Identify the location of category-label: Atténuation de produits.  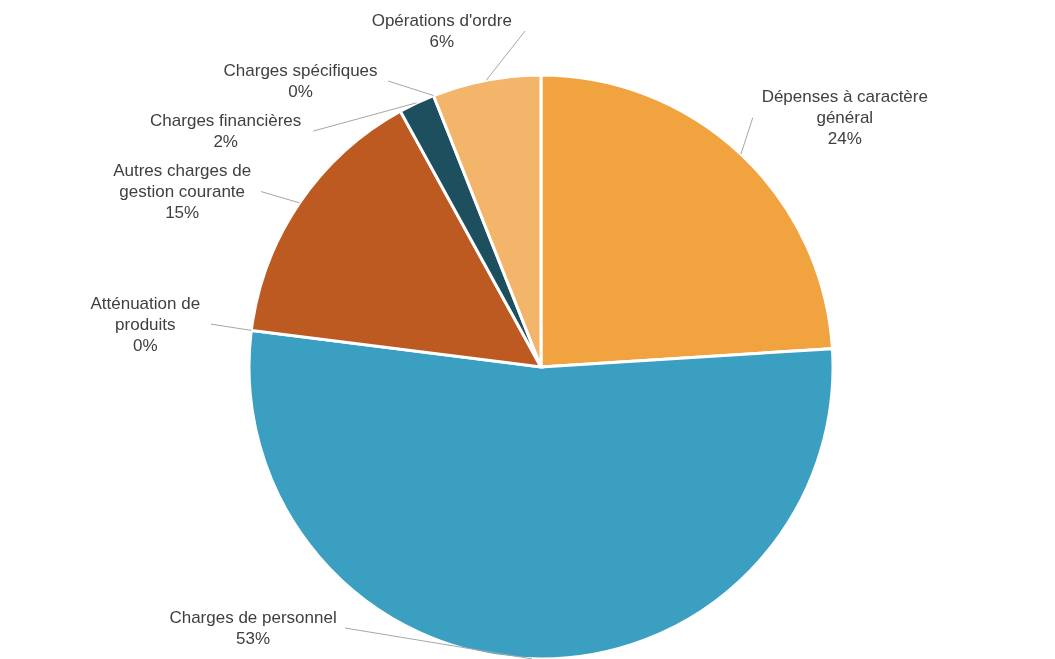
(145, 313).